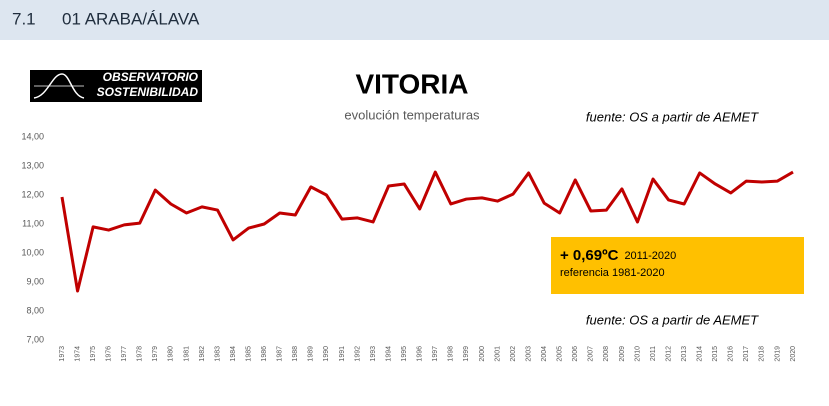  Describe the element at coordinates (575, 354) in the screenshot. I see `x-tick-label: 2006` at that location.